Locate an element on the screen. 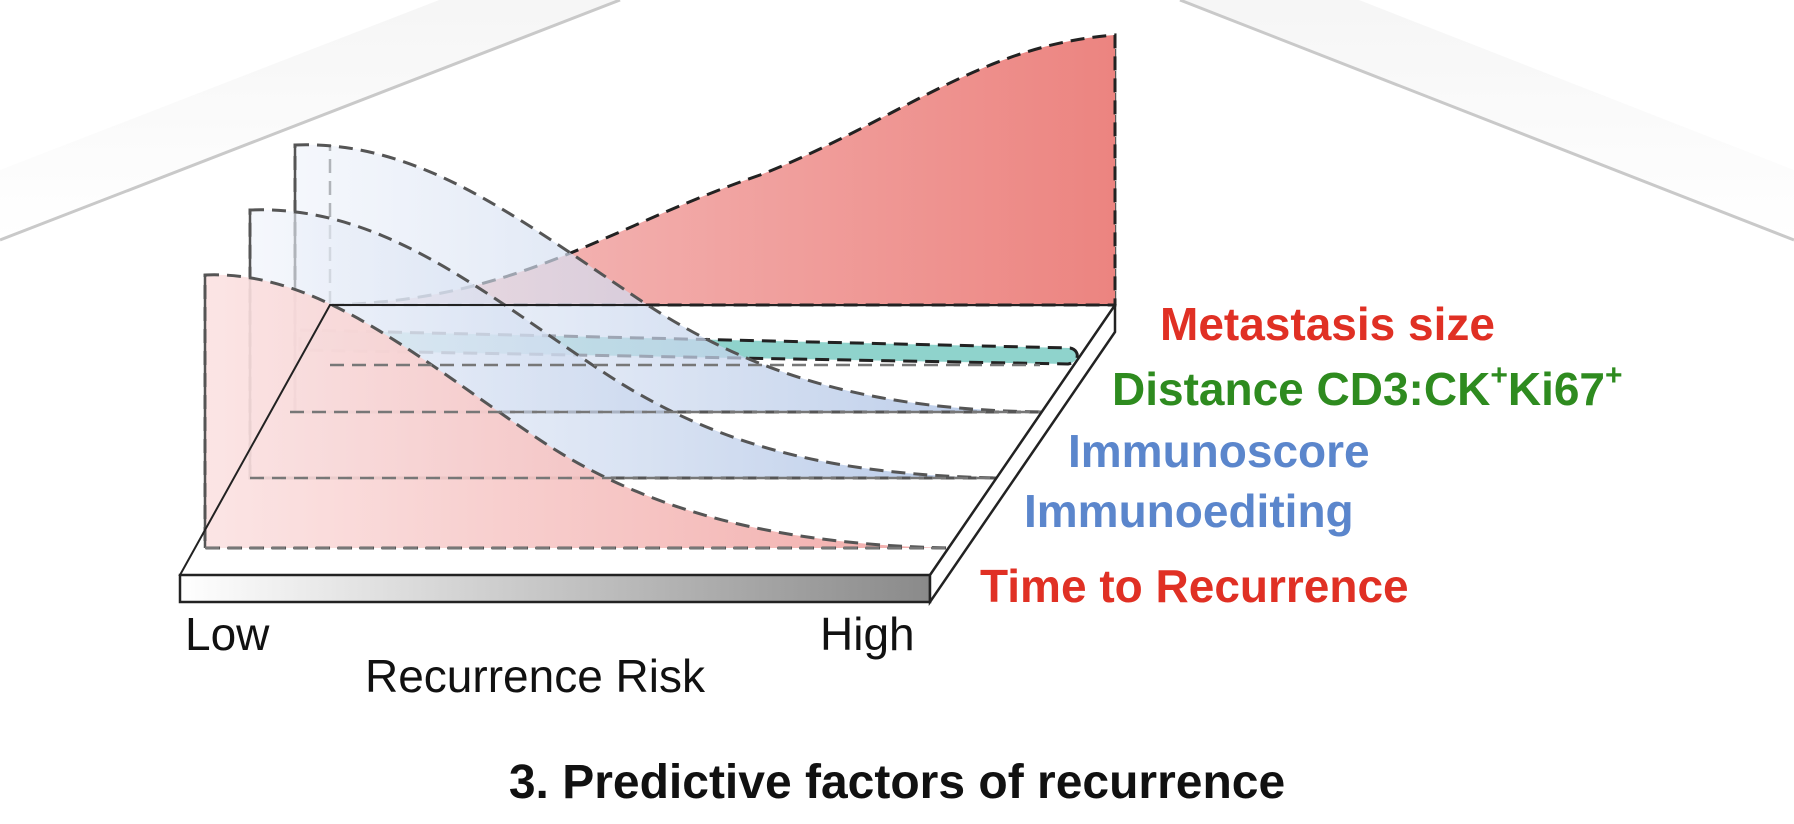 This screenshot has height=824, width=1794. axis-title: Recurrence Risk is located at coordinates (535, 676).